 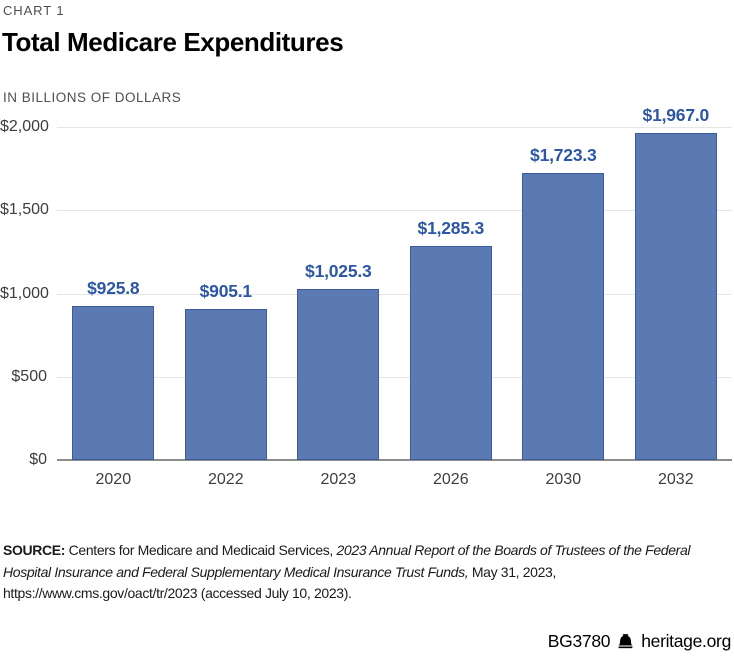 What do you see at coordinates (113, 287) in the screenshot?
I see `bar-value-label: $925.8` at bounding box center [113, 287].